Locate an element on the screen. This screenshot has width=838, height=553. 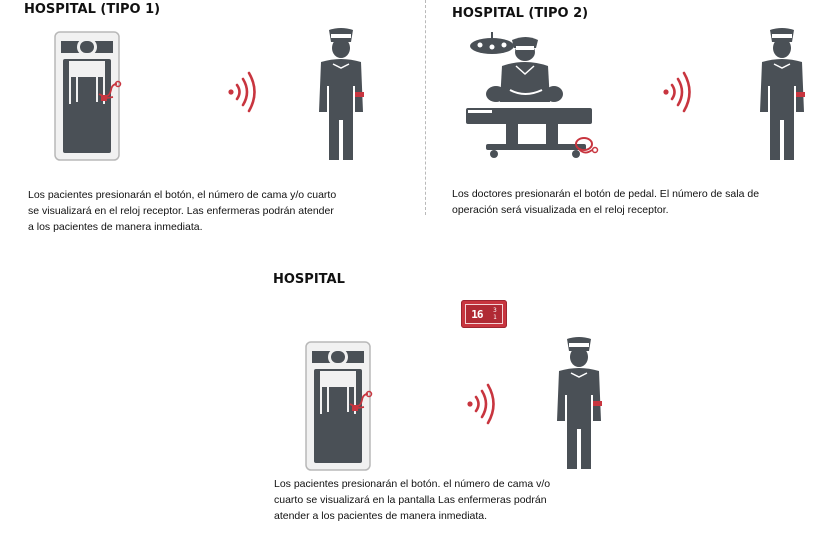
display-top-digit: 3 is located at coordinates (495, 310).